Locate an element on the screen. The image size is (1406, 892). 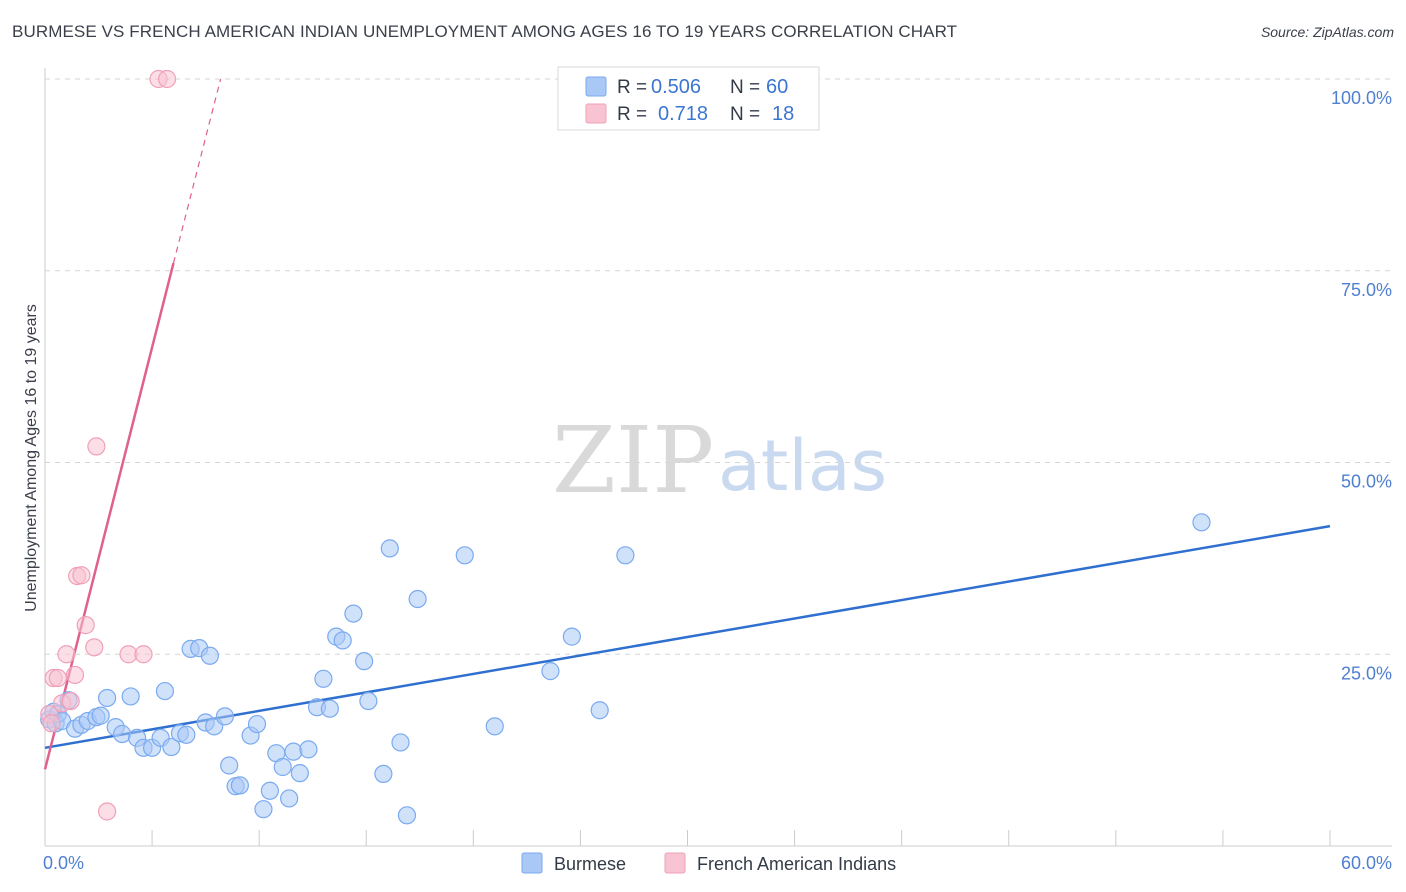
y-tick-label: 75.0% is located at coordinates (1366, 290).